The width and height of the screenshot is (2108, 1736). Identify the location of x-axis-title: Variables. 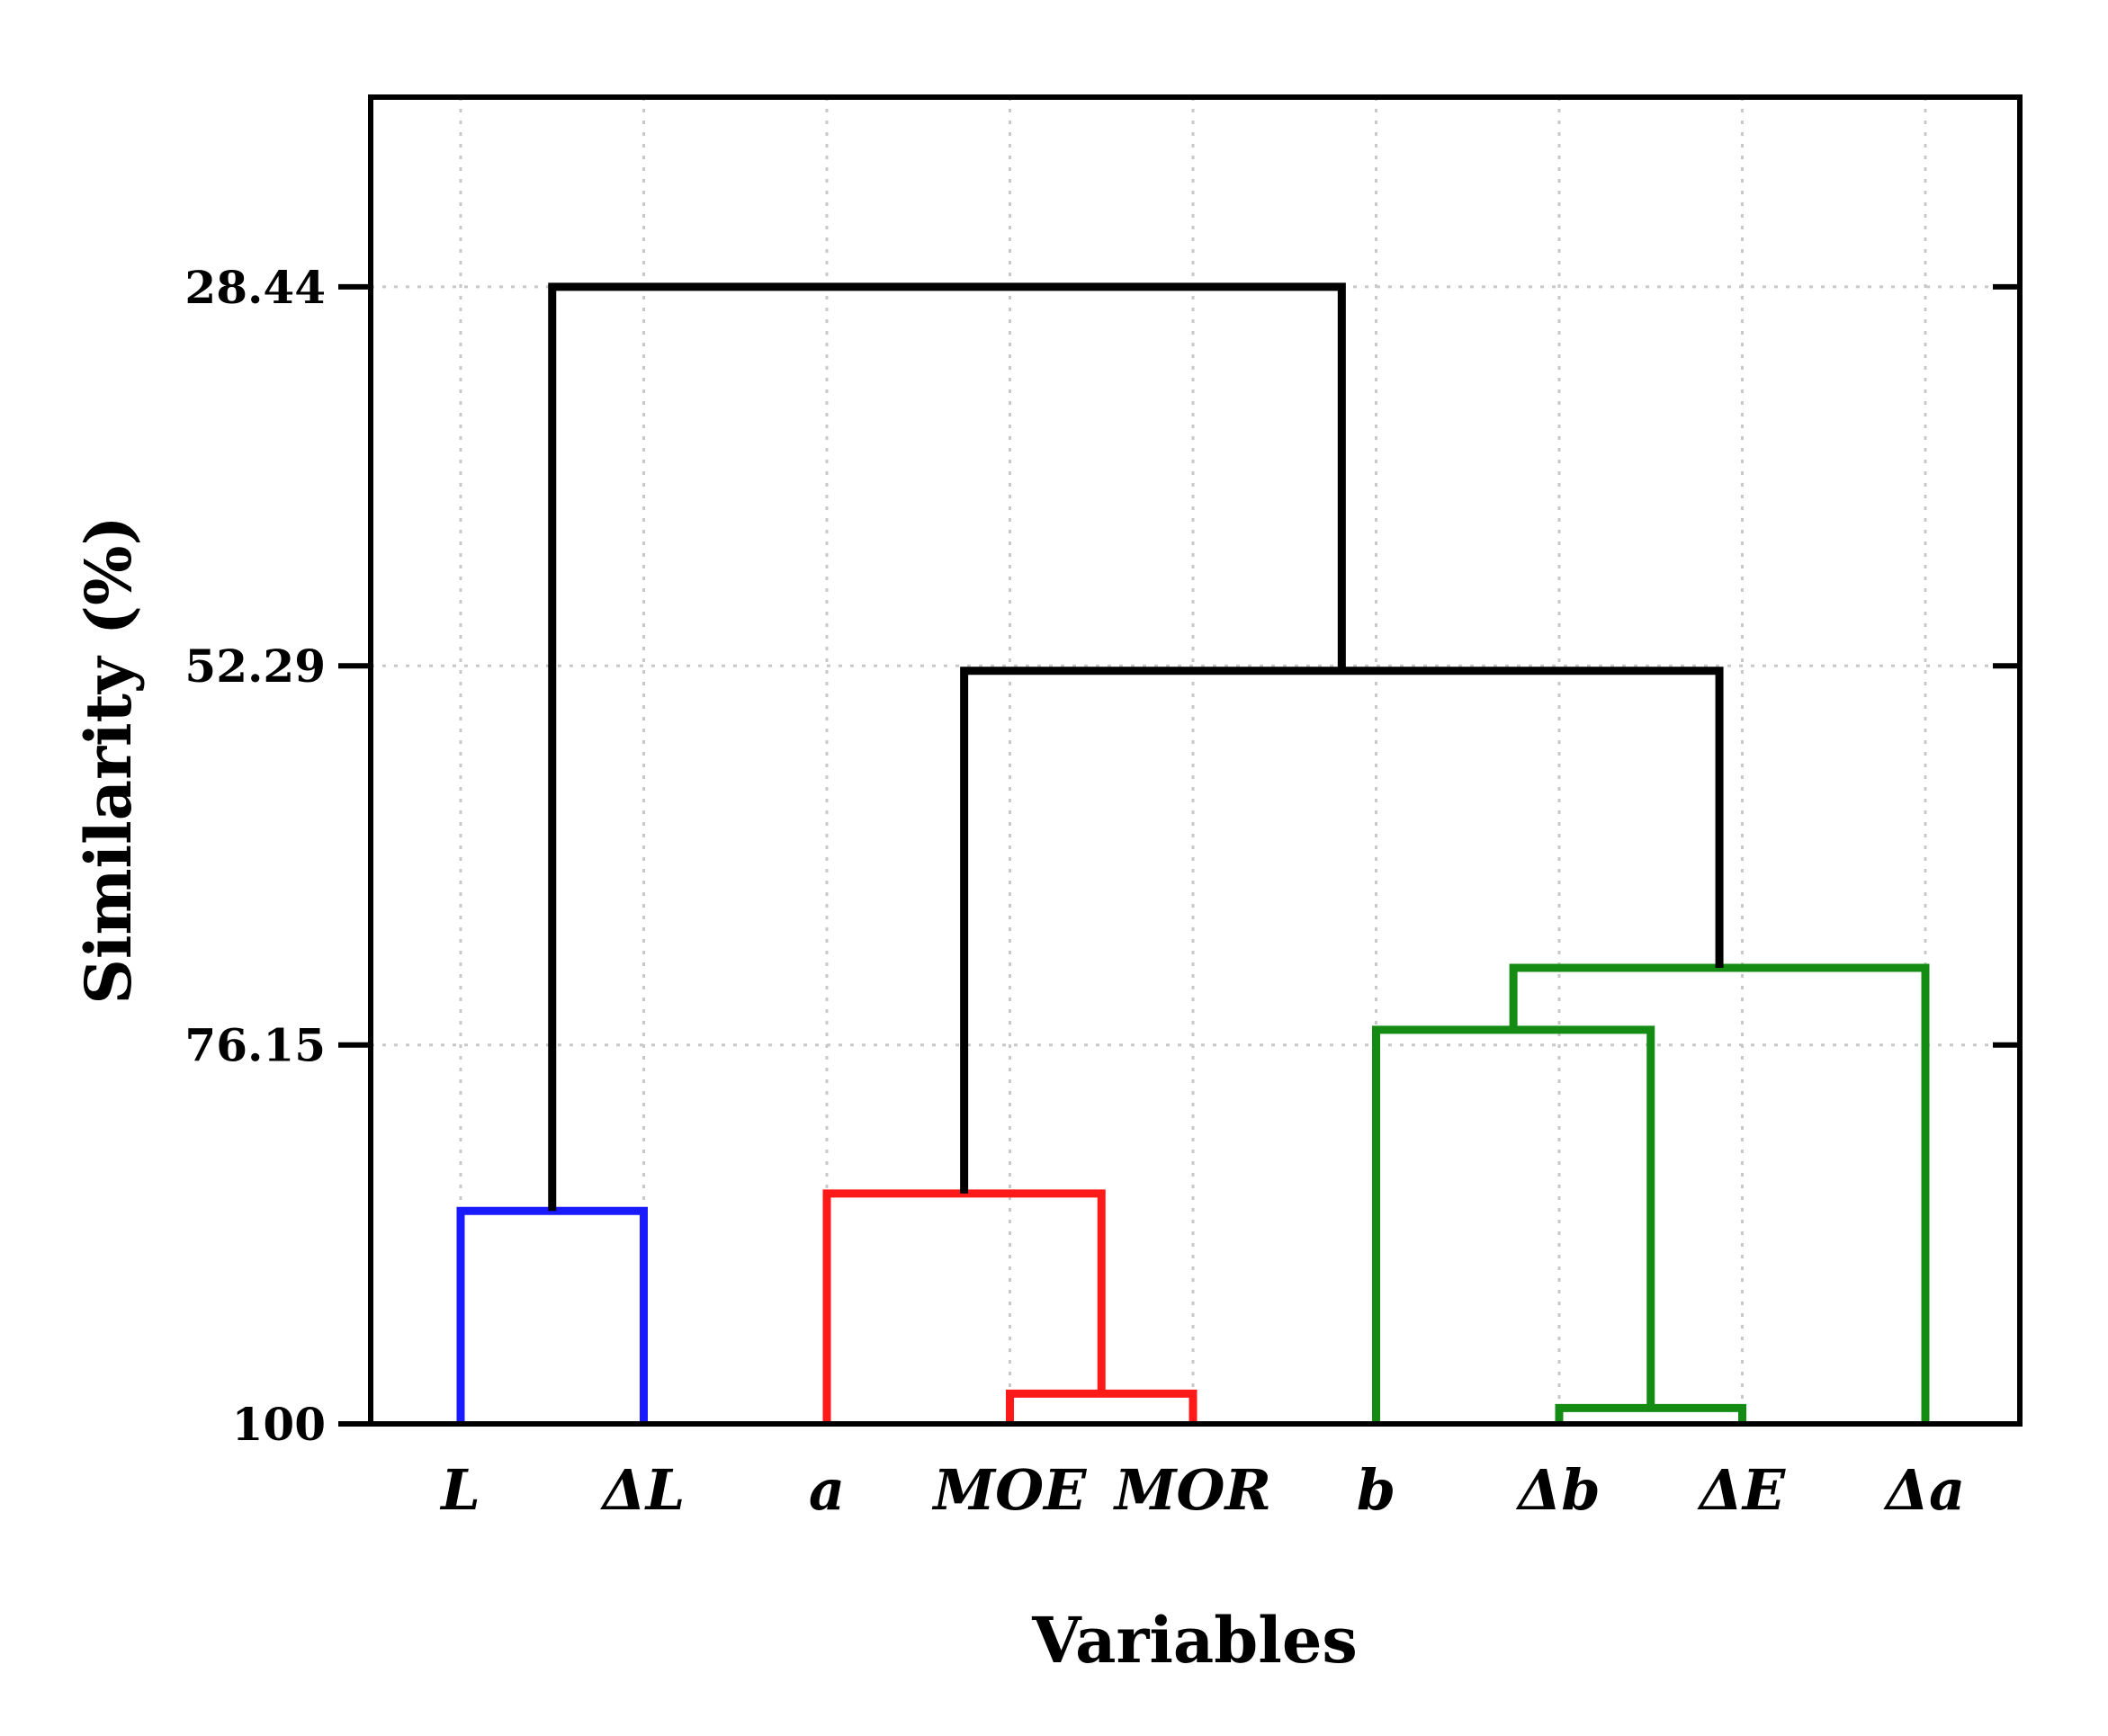
(1194, 1640).